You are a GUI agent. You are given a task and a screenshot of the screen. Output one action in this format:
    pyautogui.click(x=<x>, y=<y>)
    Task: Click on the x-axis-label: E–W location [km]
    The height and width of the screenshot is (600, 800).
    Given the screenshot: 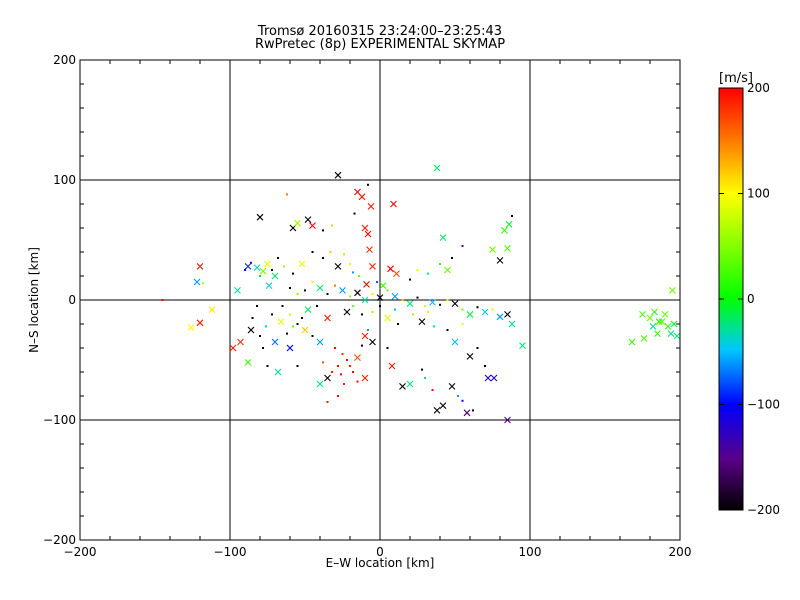 What is the action you would take?
    pyautogui.click(x=380, y=563)
    